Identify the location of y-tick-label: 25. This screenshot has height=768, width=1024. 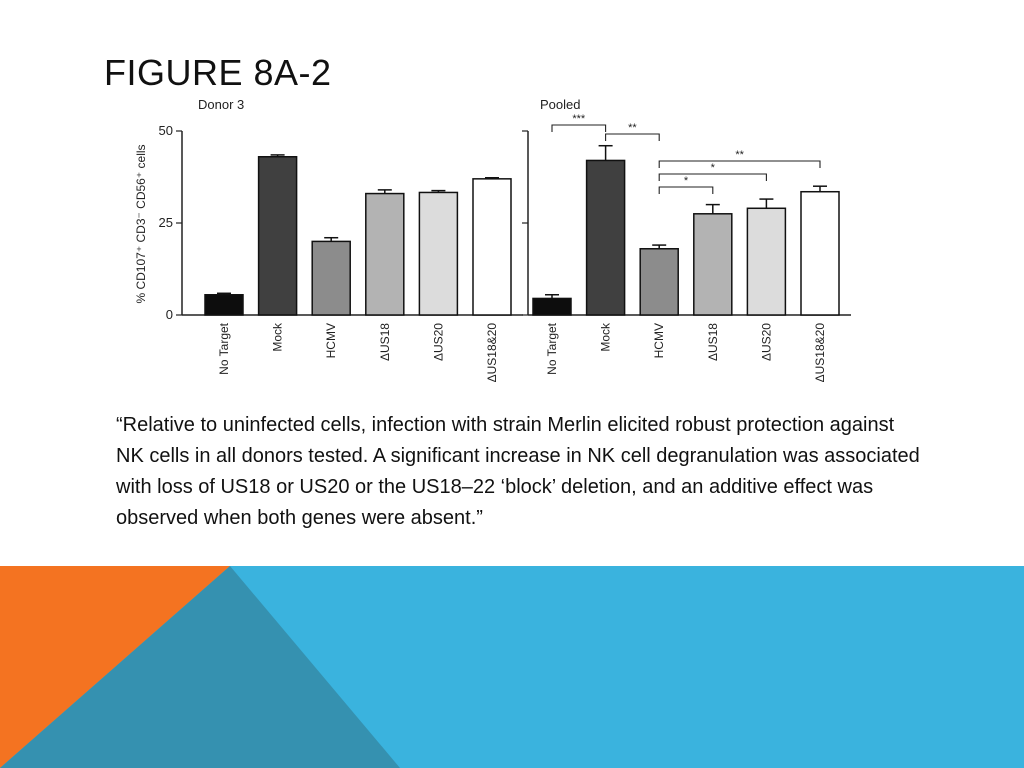
(166, 222).